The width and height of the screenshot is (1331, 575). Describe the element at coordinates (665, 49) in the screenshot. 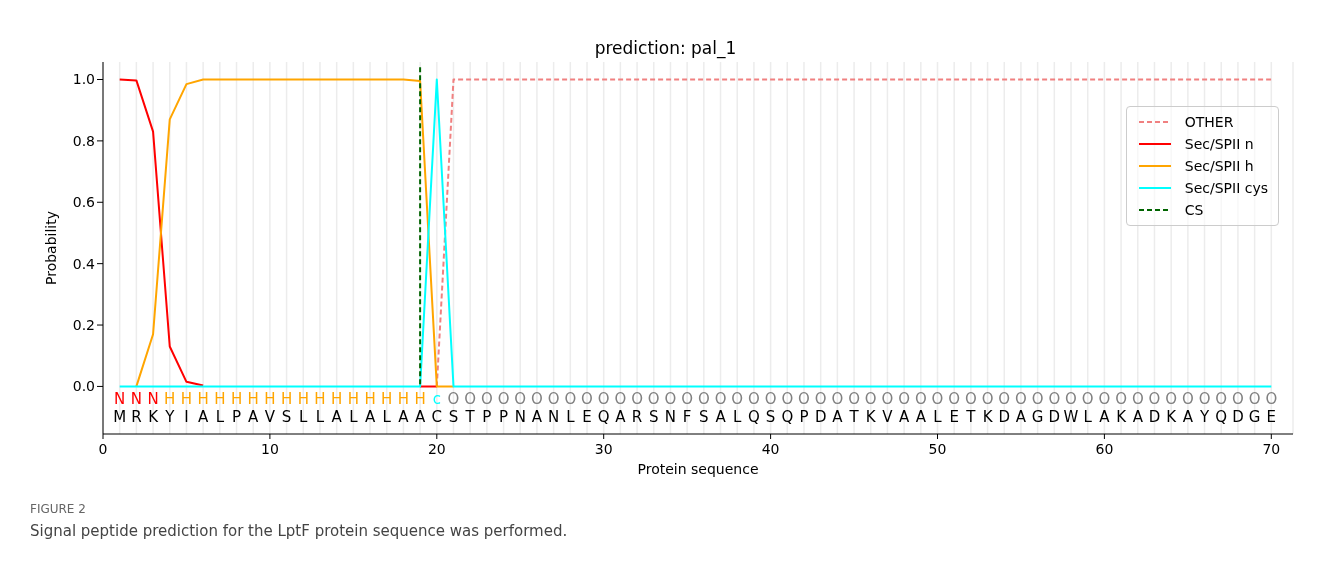

I see `chart-title: prediction: pal_1` at that location.